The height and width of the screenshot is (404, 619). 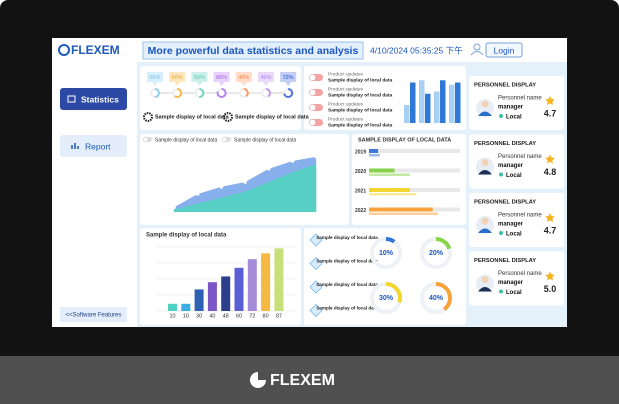 What do you see at coordinates (550, 172) in the screenshot?
I see `rating: 4.8` at bounding box center [550, 172].